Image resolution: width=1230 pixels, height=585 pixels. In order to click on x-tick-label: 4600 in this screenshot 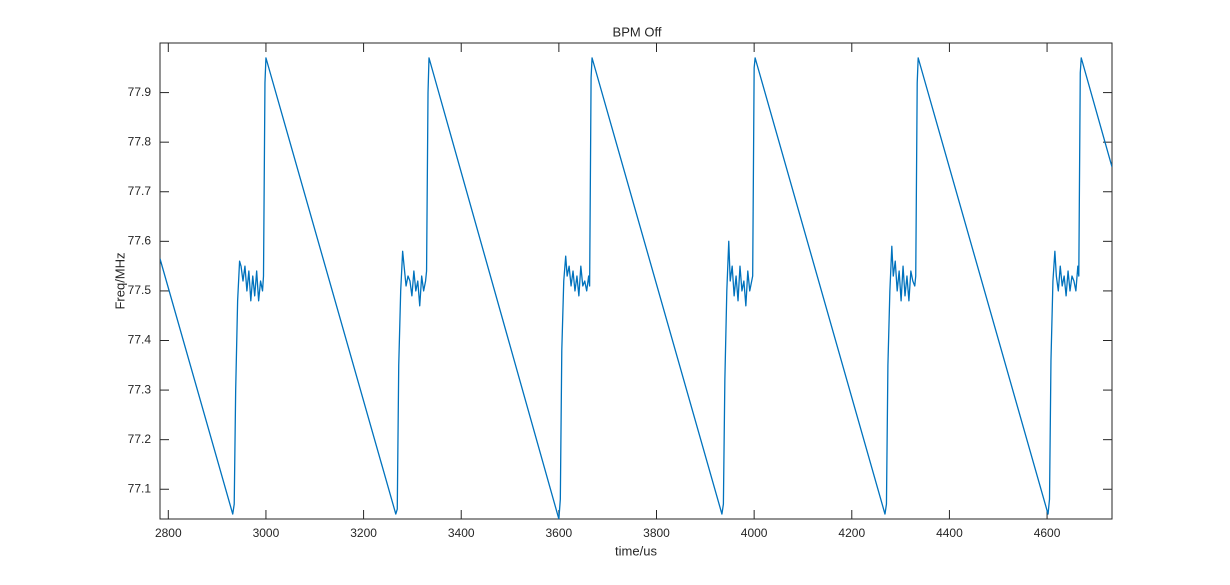, I will do `click(1047, 533)`.